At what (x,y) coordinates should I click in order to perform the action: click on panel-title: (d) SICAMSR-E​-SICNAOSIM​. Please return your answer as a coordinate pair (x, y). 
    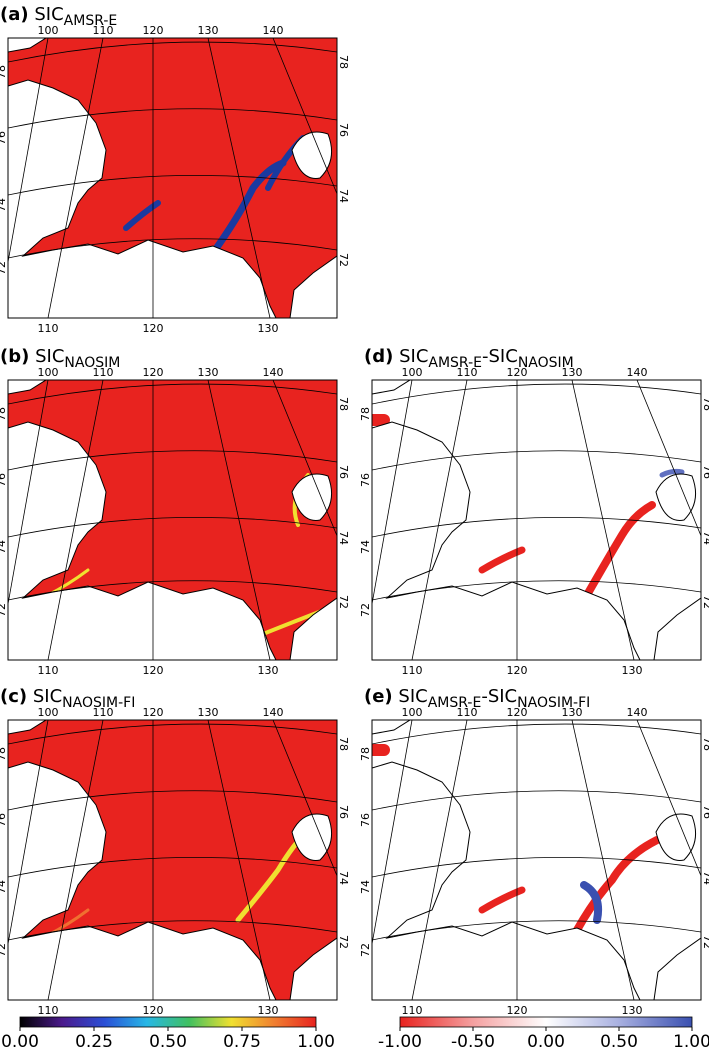
    Looking at the image, I should click on (469, 358).